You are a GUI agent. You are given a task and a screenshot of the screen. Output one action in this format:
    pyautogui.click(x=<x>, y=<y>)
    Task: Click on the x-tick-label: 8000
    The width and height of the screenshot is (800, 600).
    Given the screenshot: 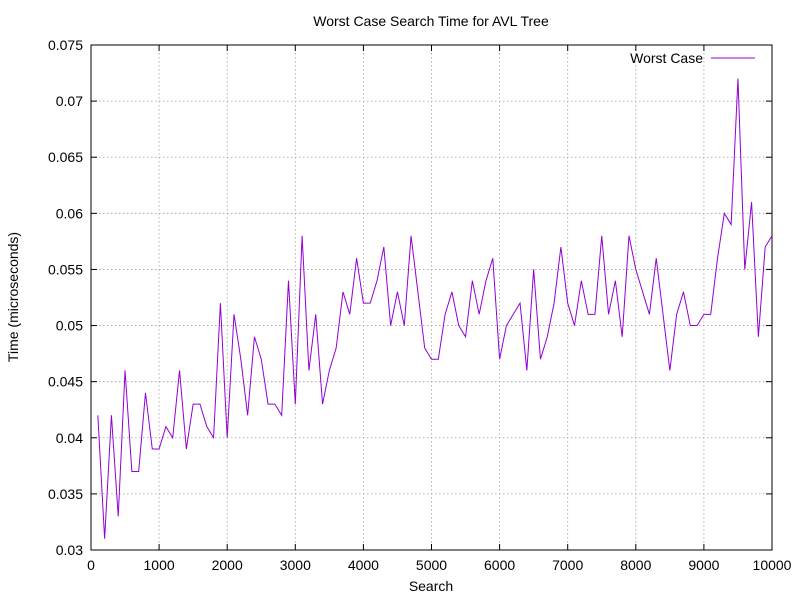 What is the action you would take?
    pyautogui.click(x=635, y=565)
    